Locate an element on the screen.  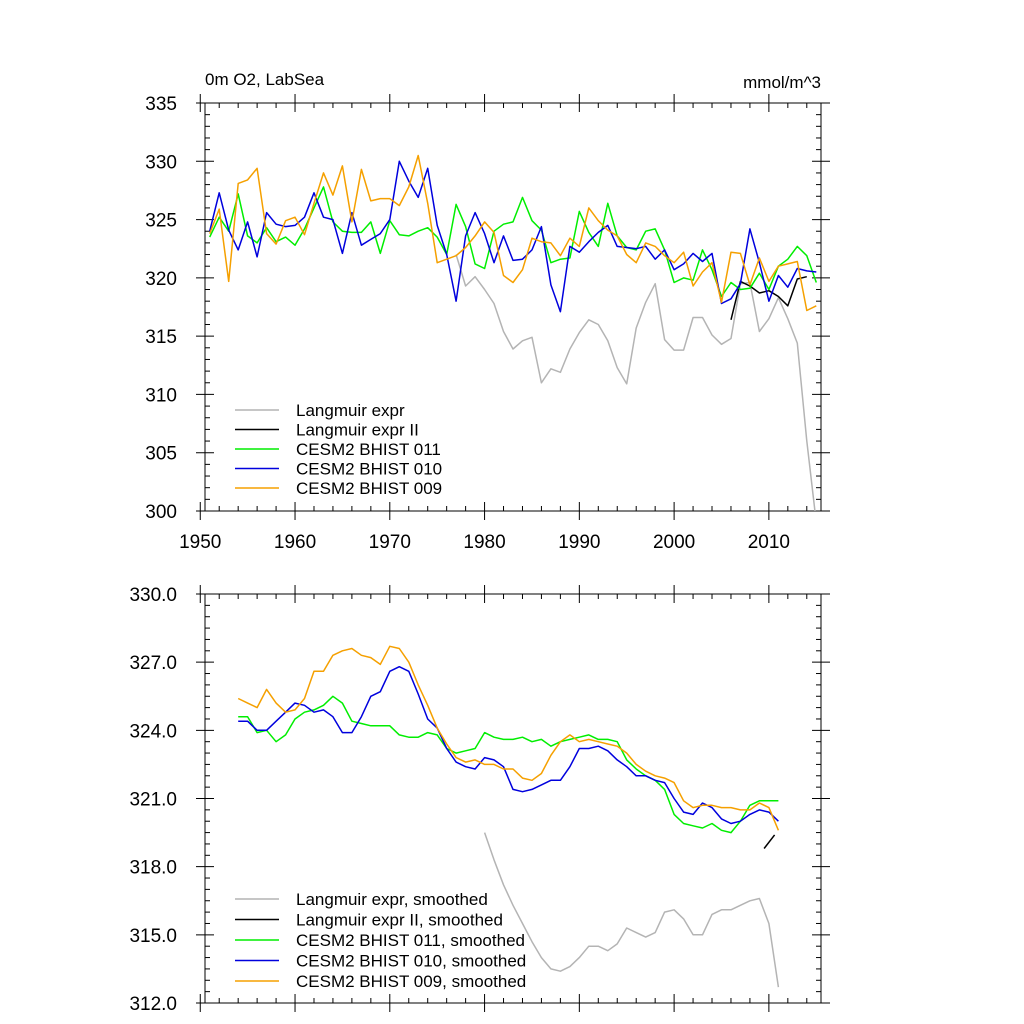
y-tick-label: 330 is located at coordinates (161, 162).